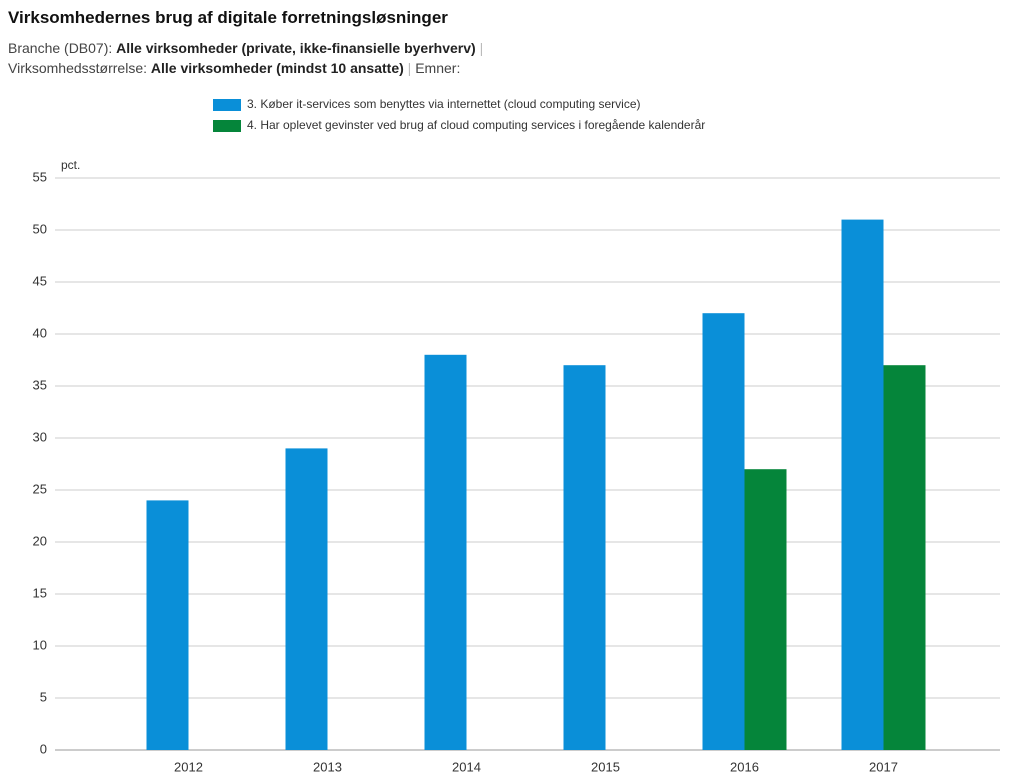  I want to click on topics-label: Emner:, so click(438, 68).